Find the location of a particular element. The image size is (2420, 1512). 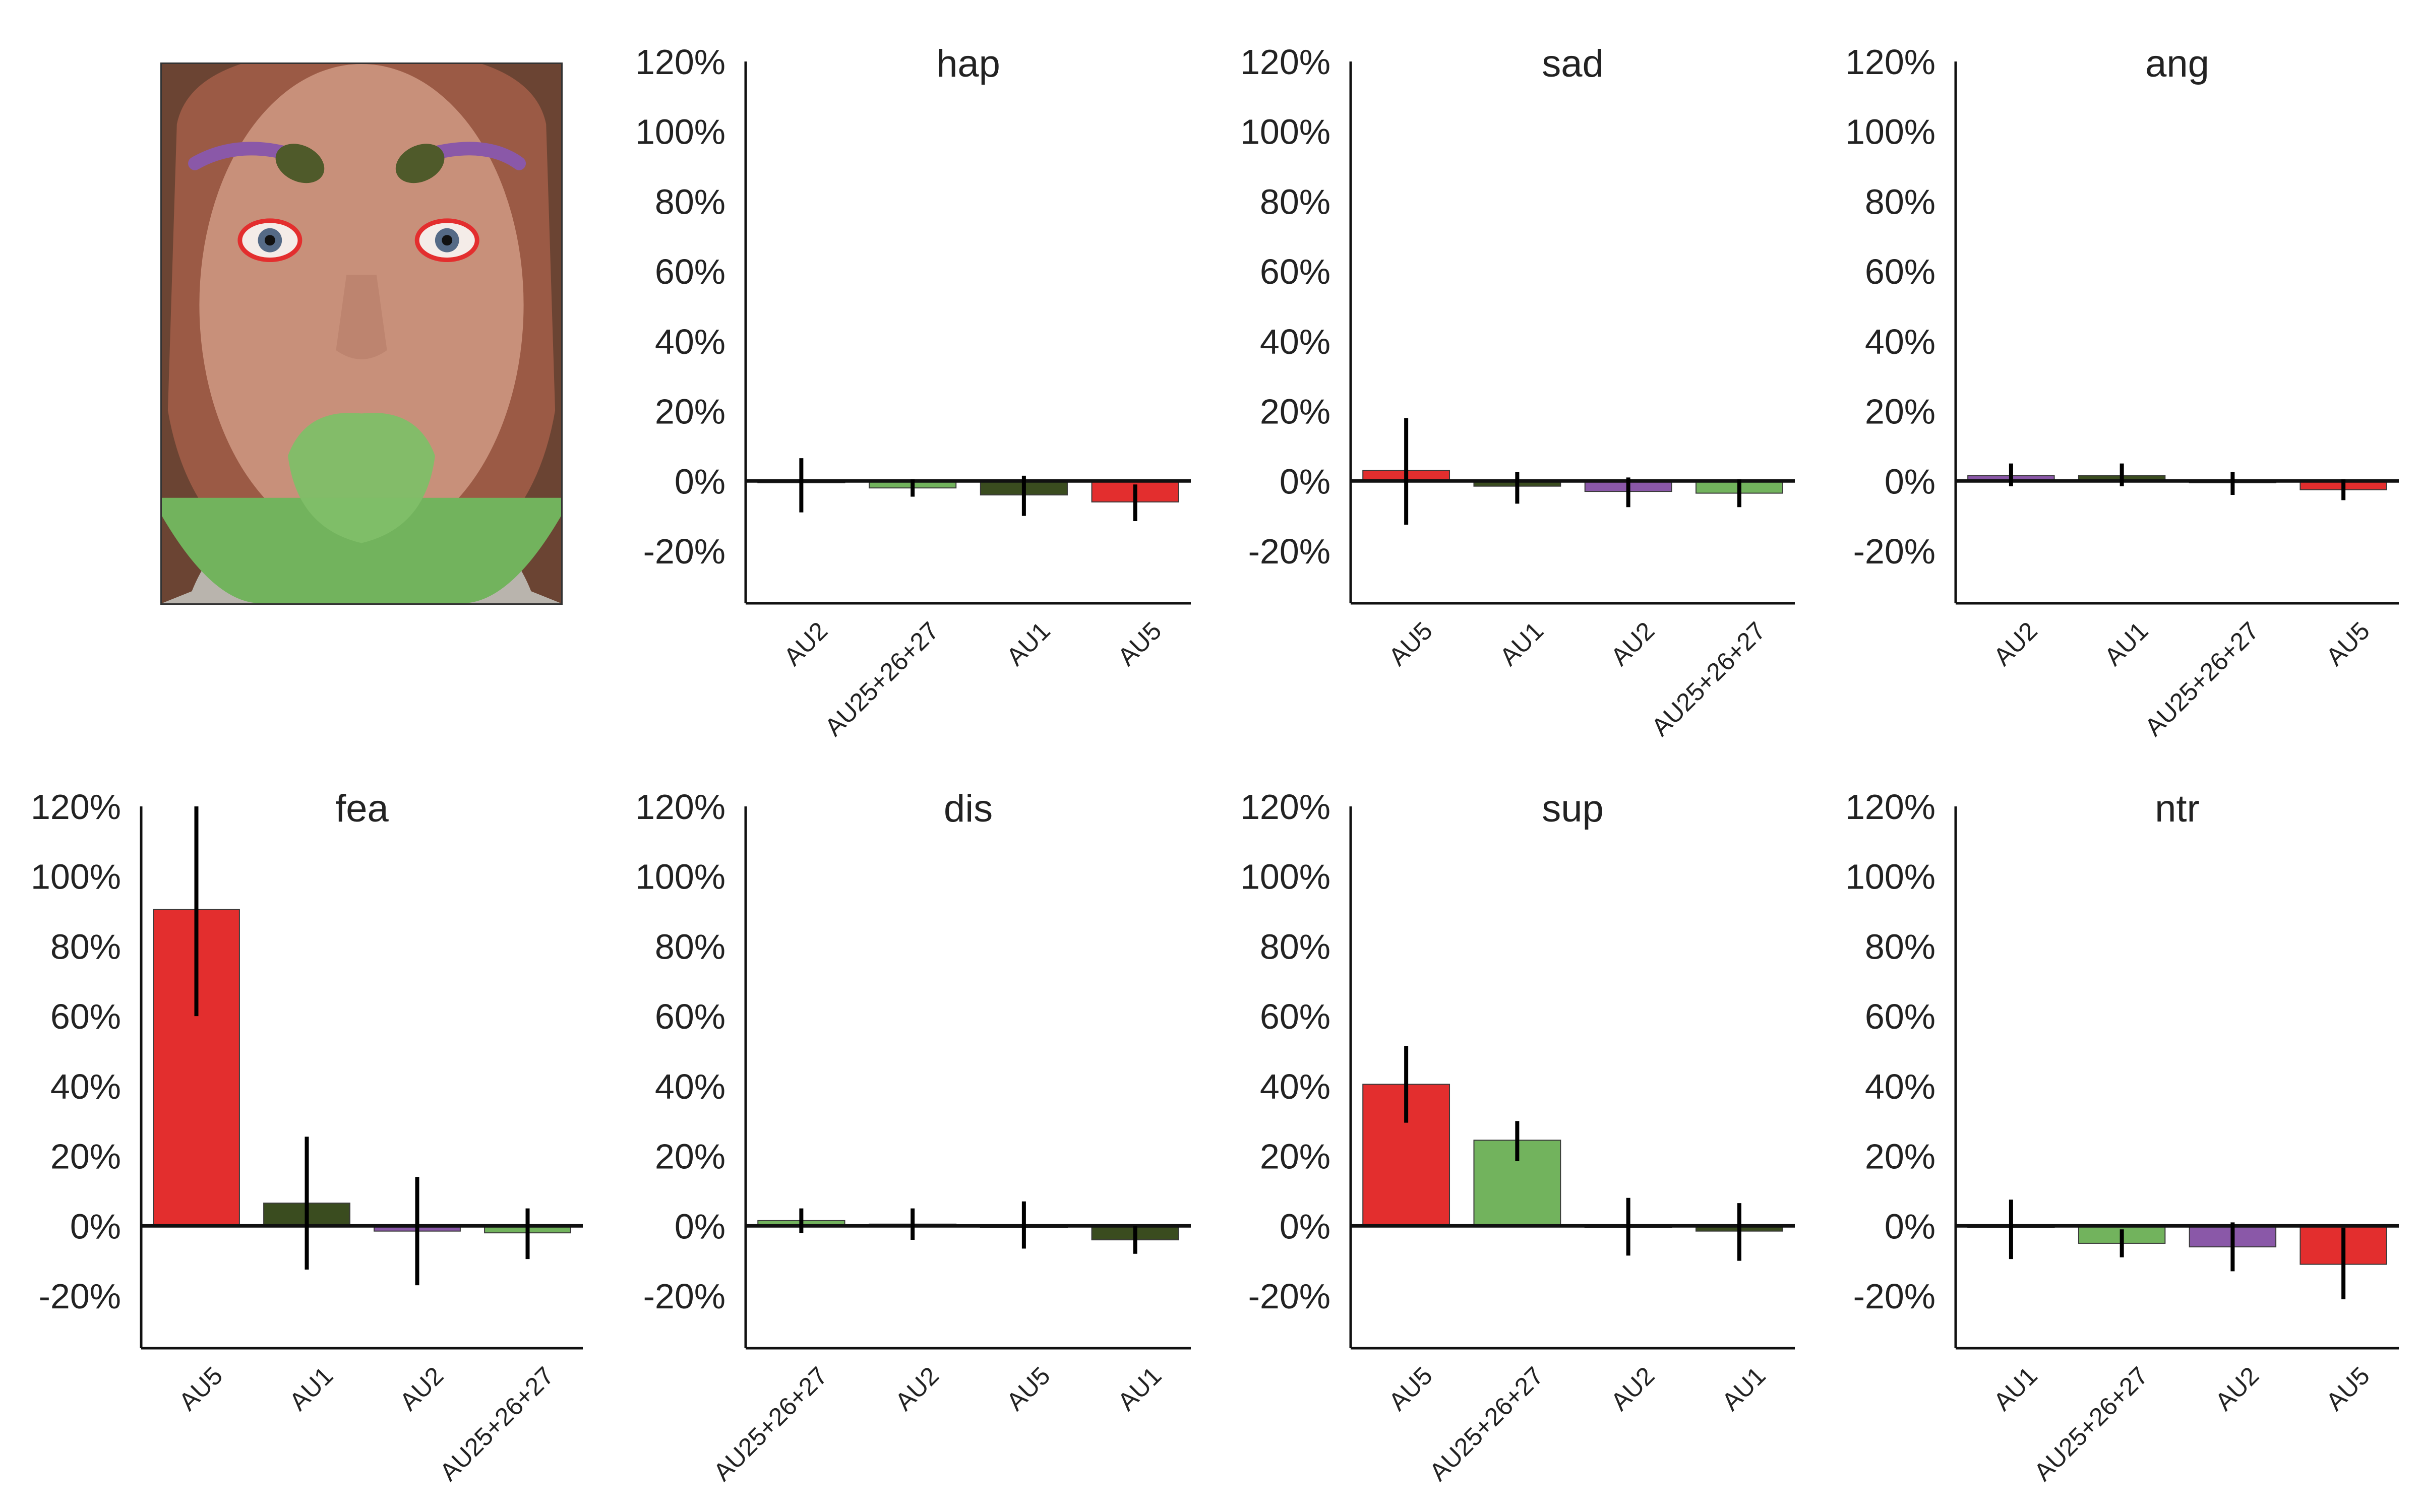

au25-26-27-mouth-overlay is located at coordinates (361, 478).